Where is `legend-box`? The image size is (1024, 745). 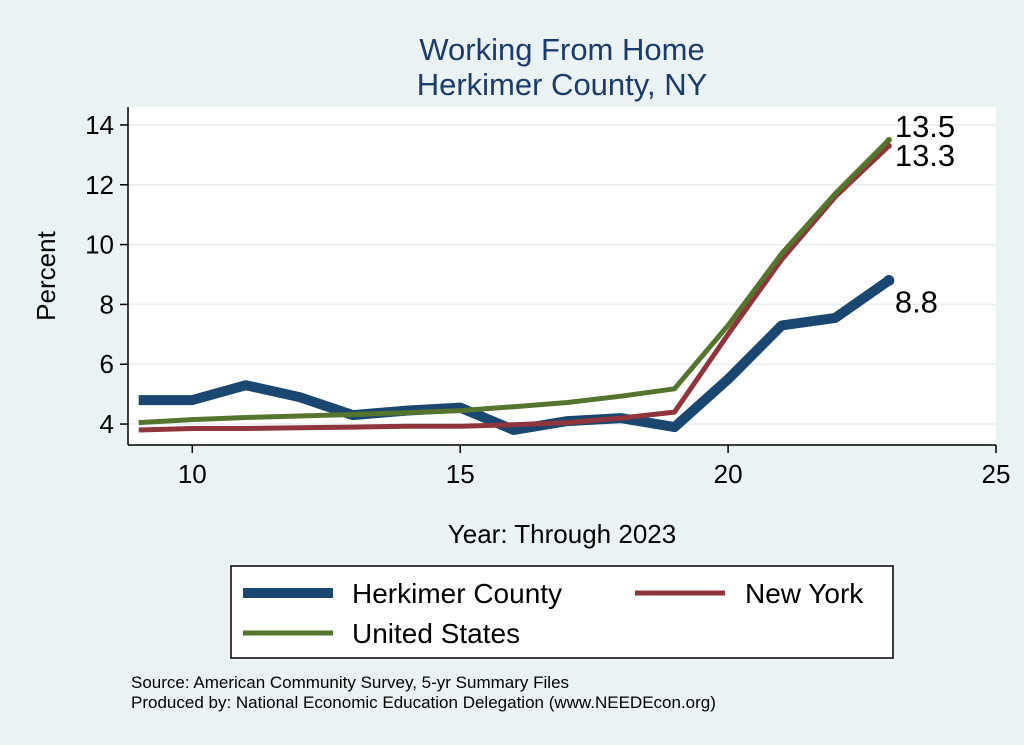 legend-box is located at coordinates (562, 612).